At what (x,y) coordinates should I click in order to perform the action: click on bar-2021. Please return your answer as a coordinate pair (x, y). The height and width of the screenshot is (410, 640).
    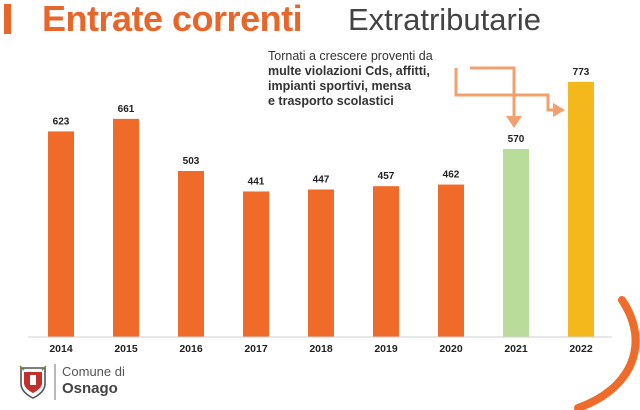
    Looking at the image, I should click on (516, 242).